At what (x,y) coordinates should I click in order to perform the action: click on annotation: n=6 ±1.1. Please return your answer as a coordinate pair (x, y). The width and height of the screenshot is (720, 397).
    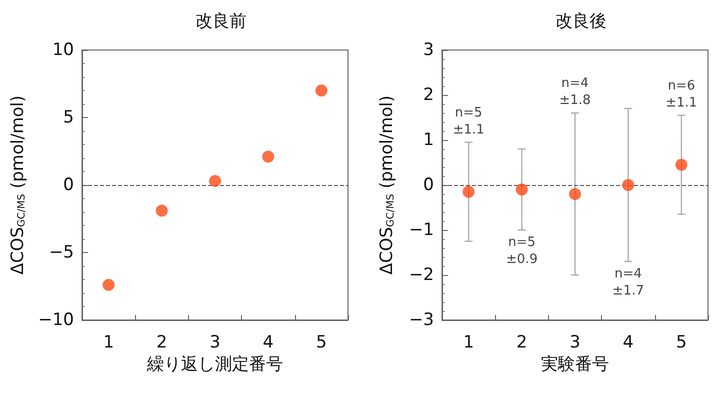
    Looking at the image, I should click on (682, 94).